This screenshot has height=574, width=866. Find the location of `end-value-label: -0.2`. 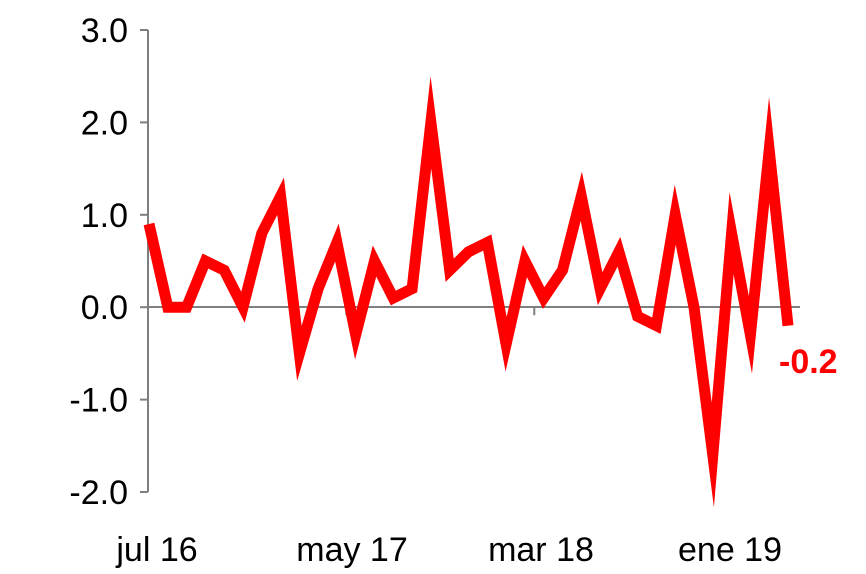

end-value-label: -0.2 is located at coordinates (808, 362).